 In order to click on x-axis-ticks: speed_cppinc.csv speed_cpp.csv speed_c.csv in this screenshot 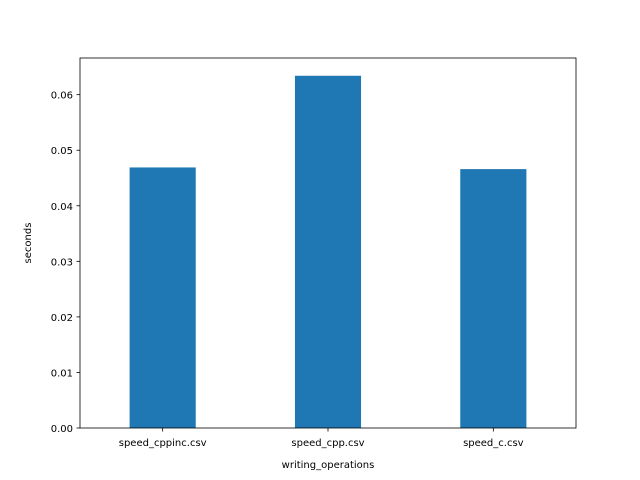, I will do `click(321, 438)`.